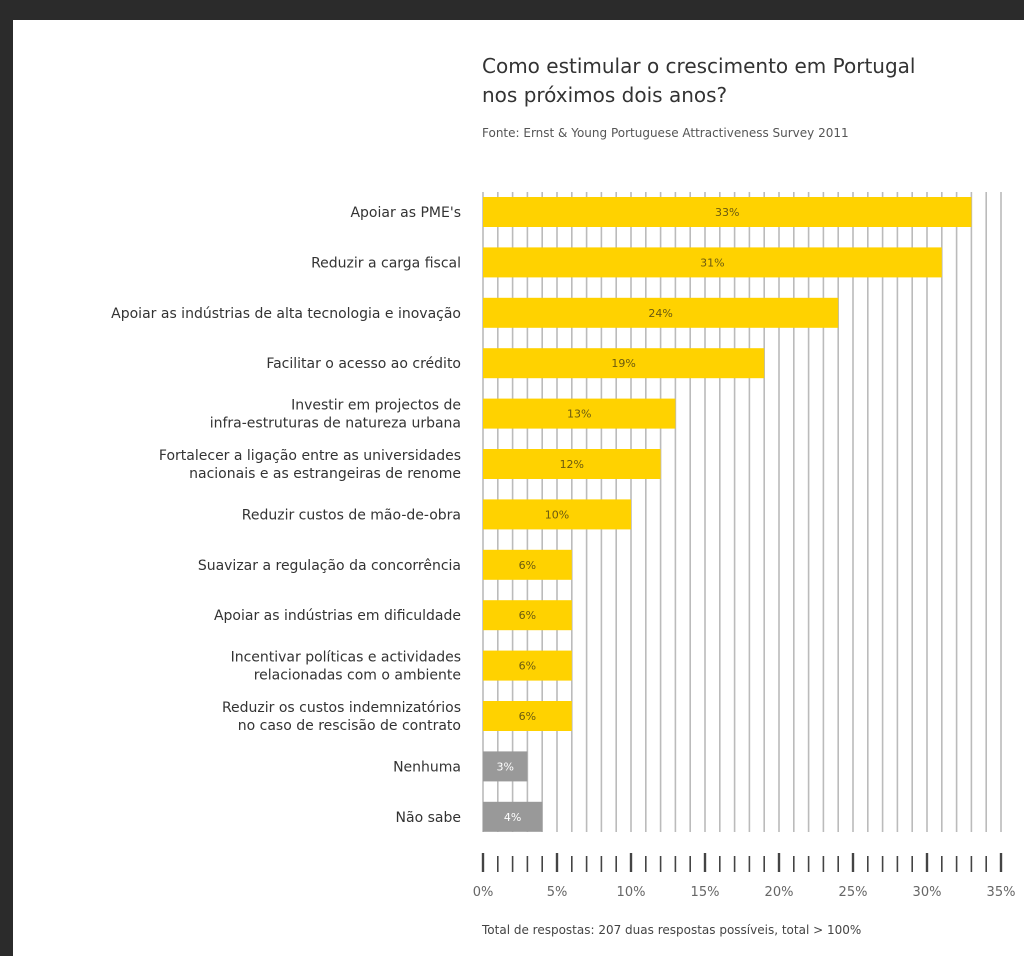  I want to click on category-label: Apoiar as indústrias em dificuldade, so click(337, 616).